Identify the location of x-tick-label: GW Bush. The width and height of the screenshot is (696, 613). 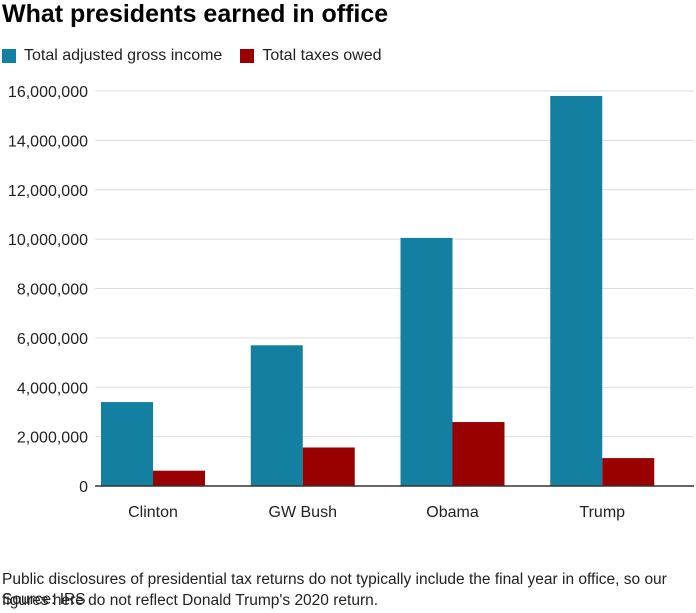
(303, 512).